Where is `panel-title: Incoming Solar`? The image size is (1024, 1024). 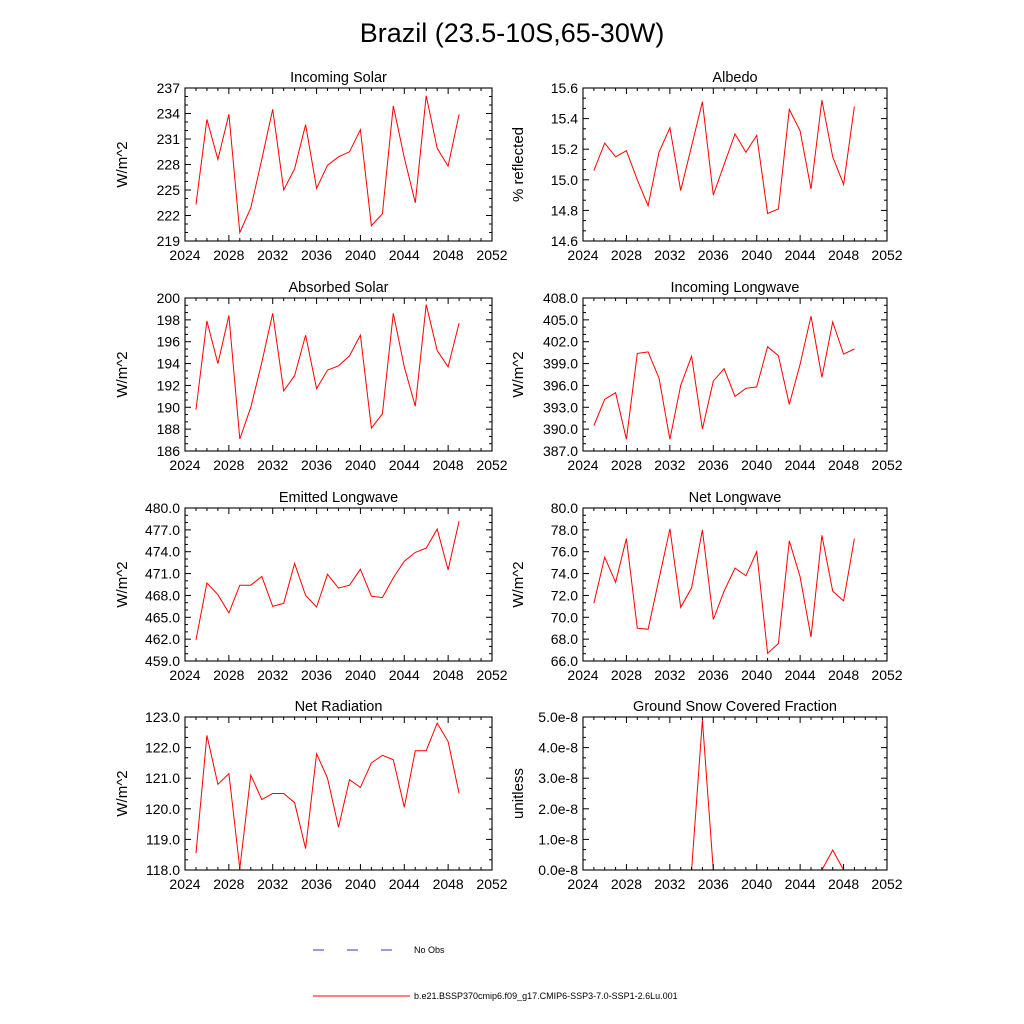
panel-title: Incoming Solar is located at coordinates (338, 78).